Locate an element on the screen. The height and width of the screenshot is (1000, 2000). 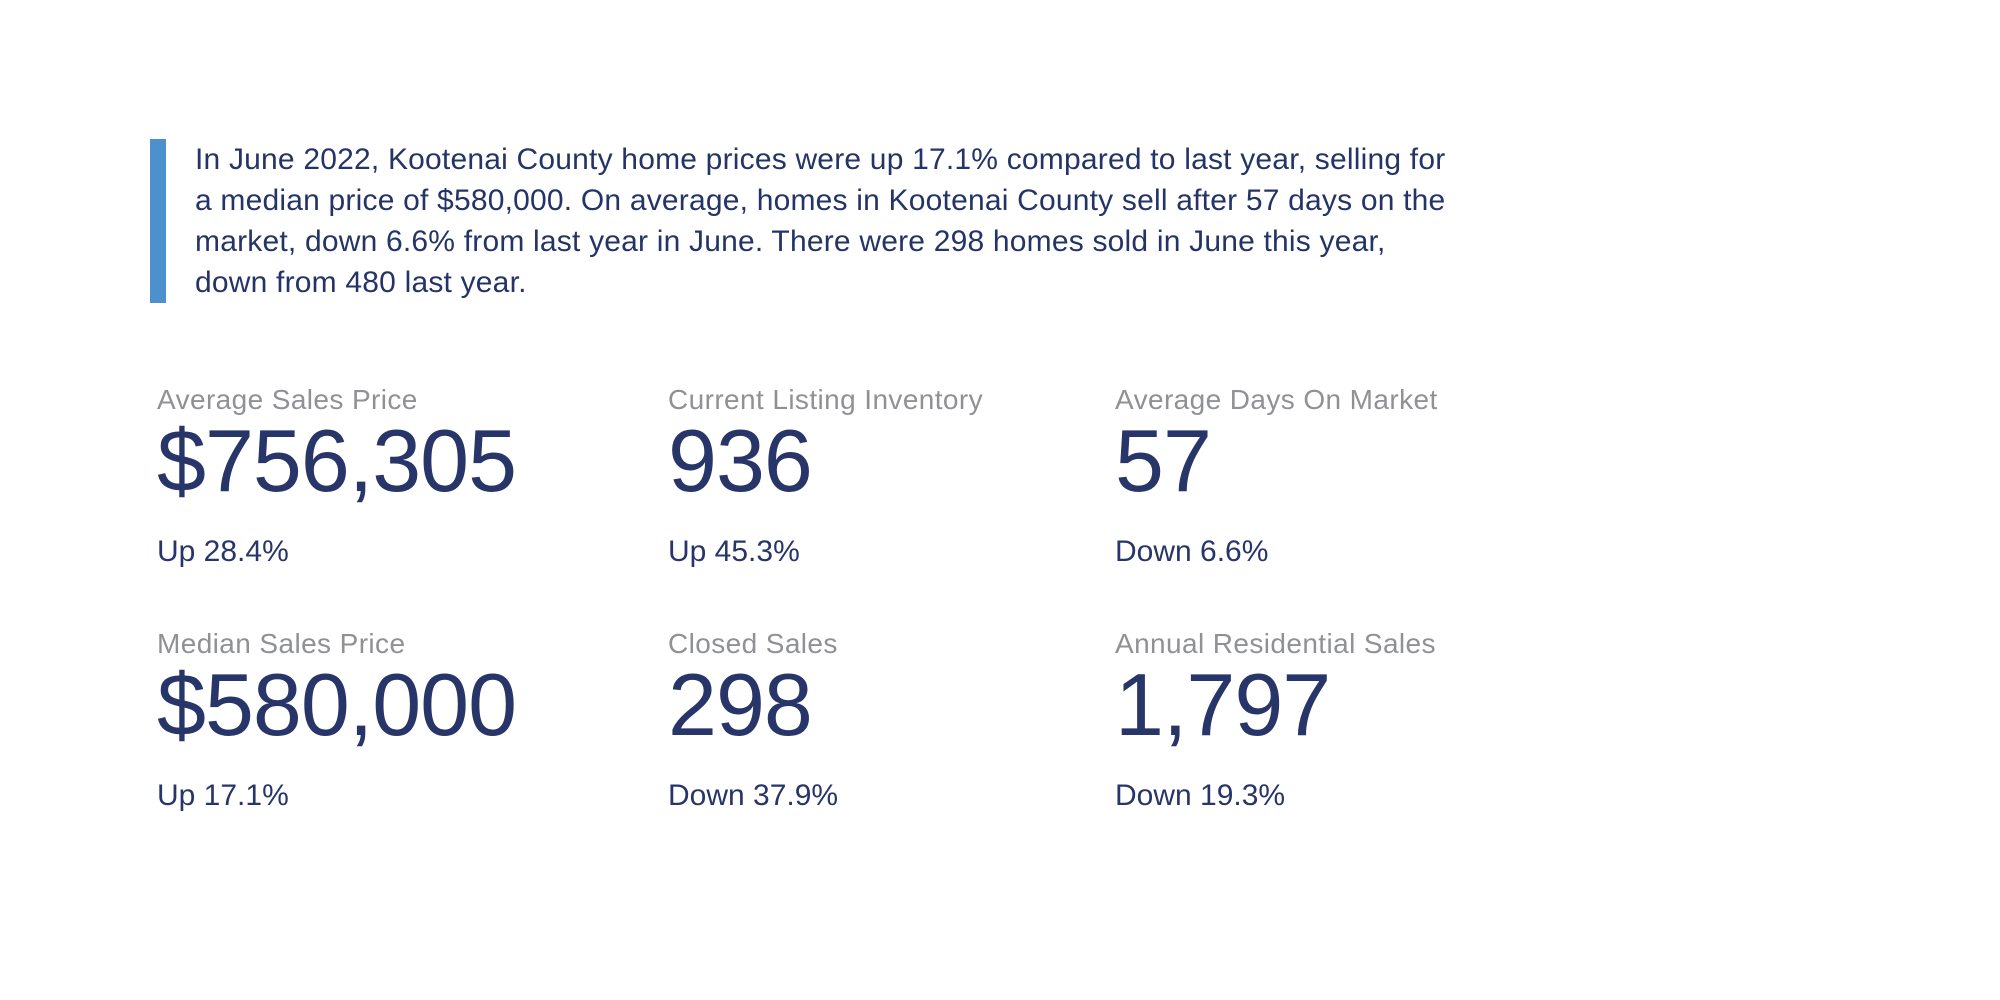
stat-value: 1,797 is located at coordinates (1223, 704).